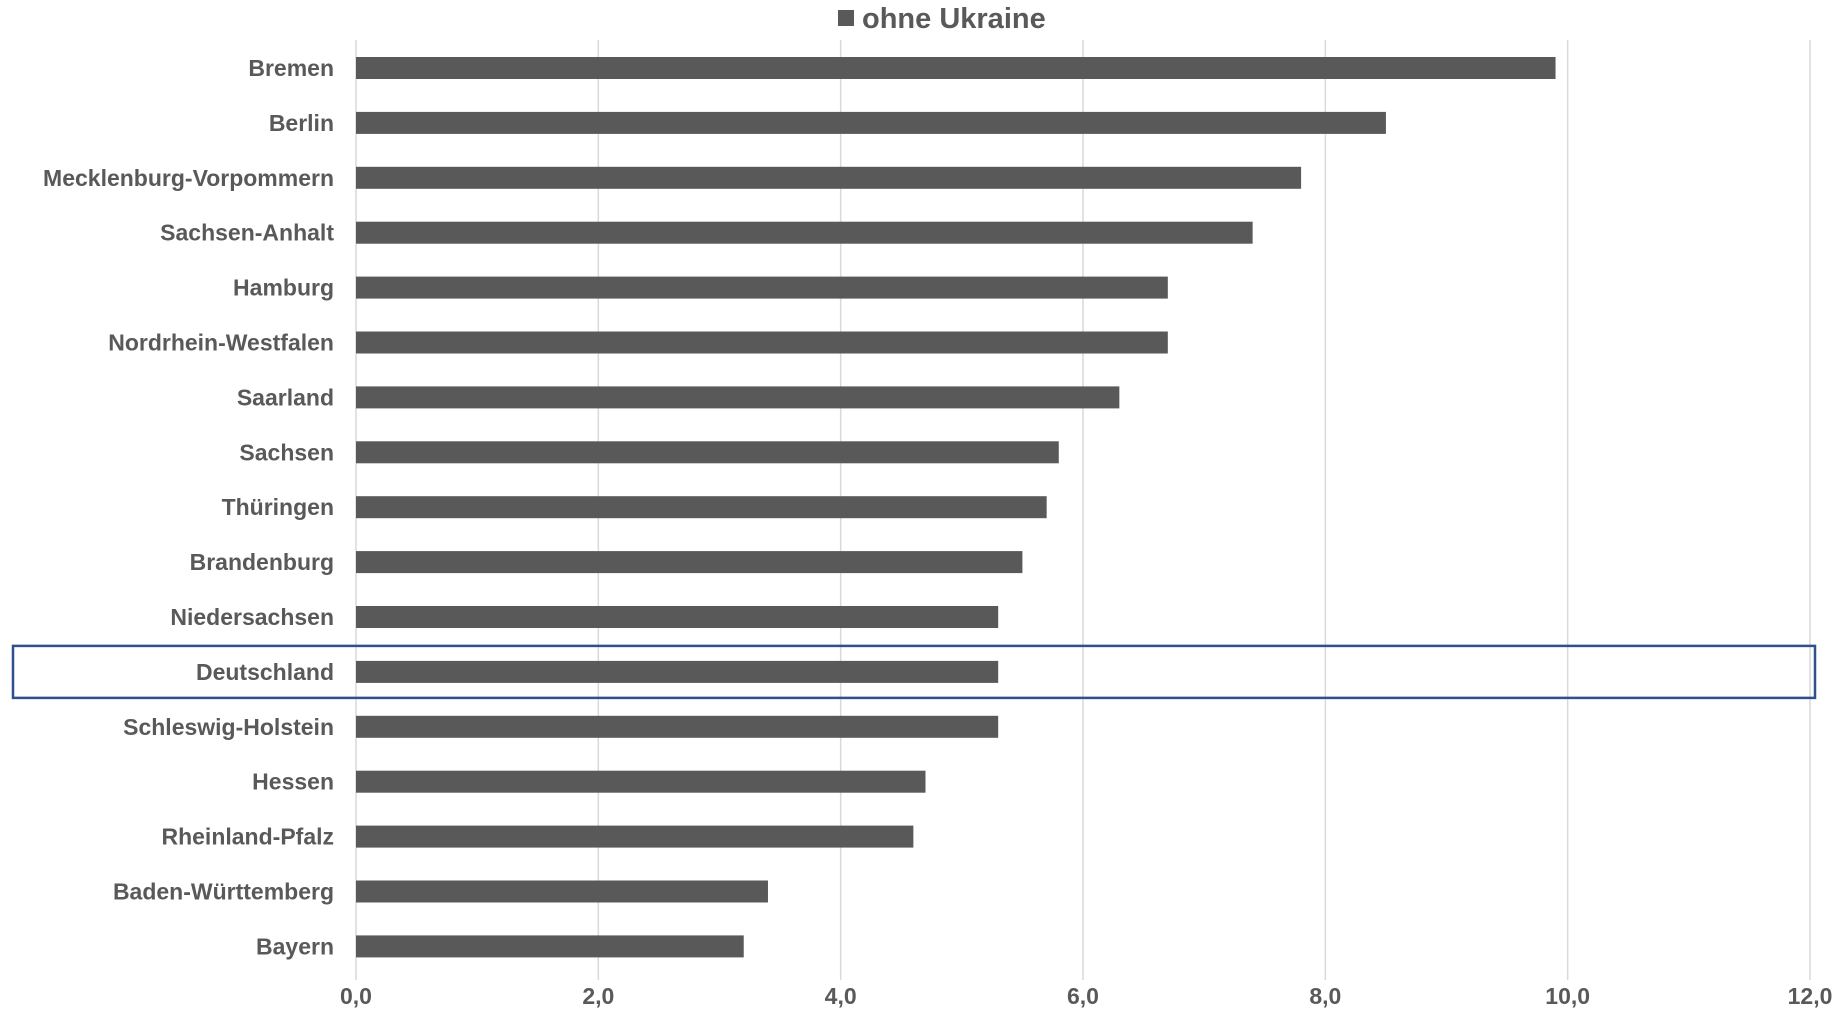 This screenshot has width=1841, height=1011. I want to click on category-label: Berlin, so click(301, 123).